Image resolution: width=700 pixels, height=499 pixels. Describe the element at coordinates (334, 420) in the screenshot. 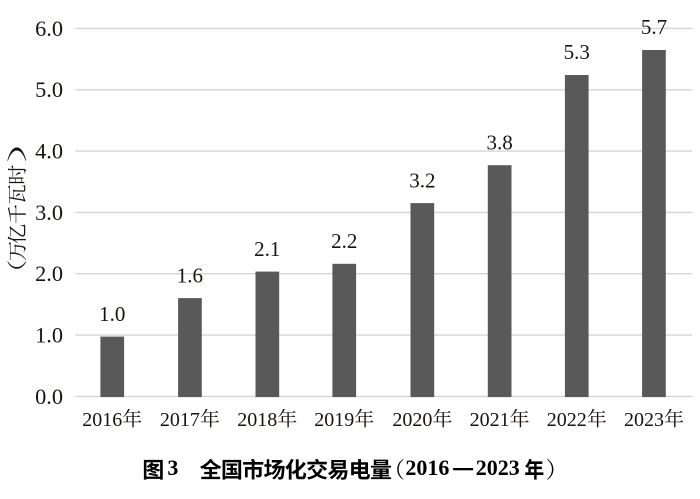

I see `svg-text: 2019` at that location.